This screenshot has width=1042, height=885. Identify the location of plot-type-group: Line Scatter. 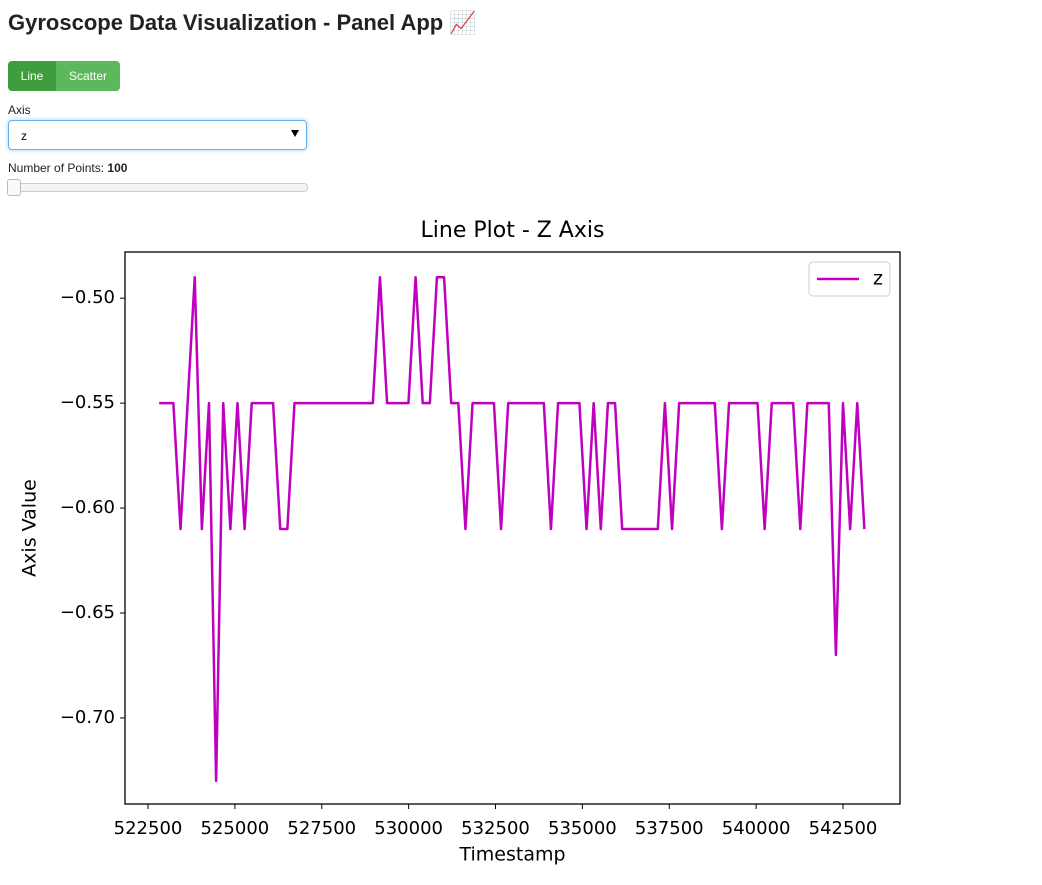
(64, 76).